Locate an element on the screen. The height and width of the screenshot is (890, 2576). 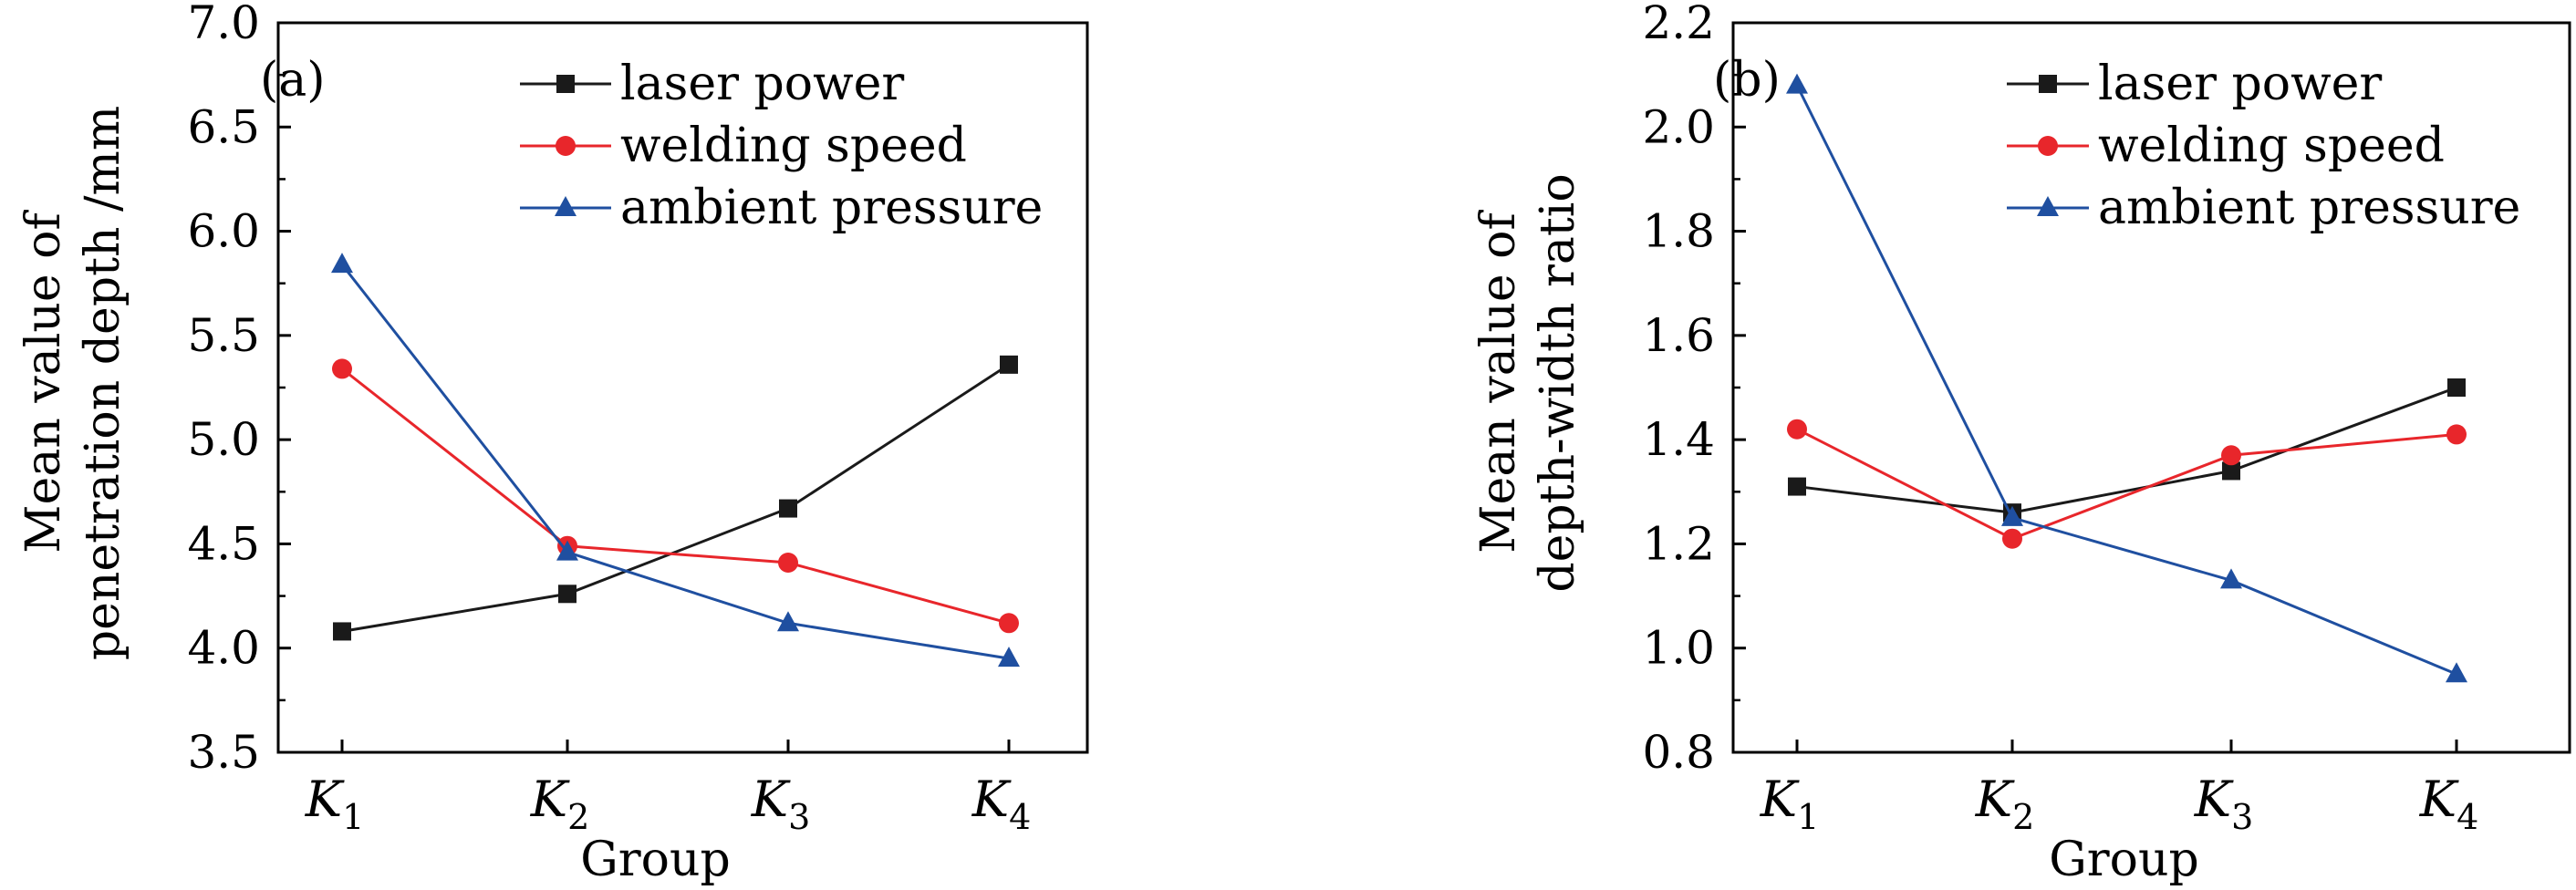
y-tick-label: 1.2 is located at coordinates (1678, 543).